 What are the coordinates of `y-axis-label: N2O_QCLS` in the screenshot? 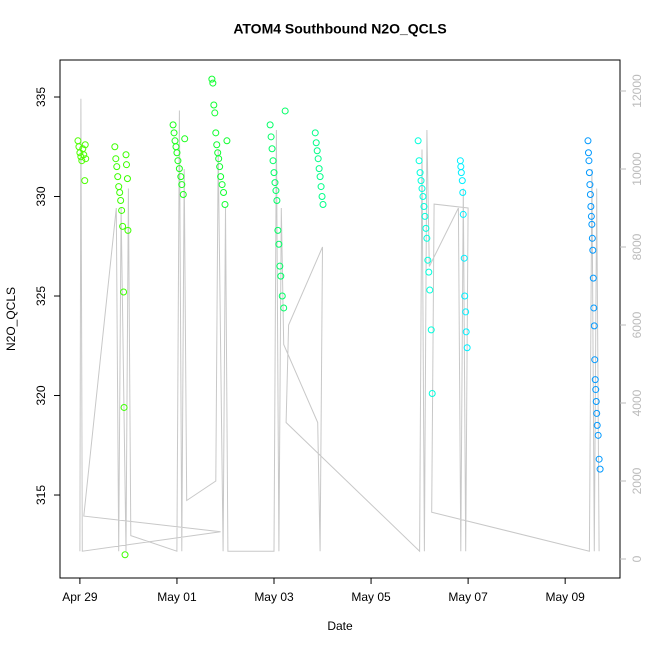 It's located at (11, 319).